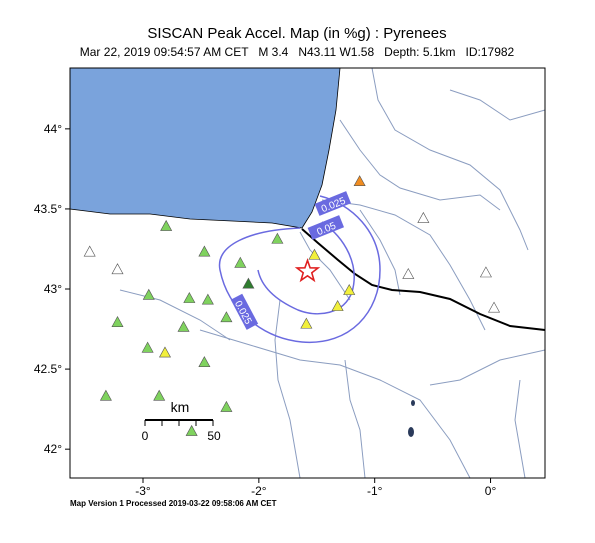 The width and height of the screenshot is (595, 543). Describe the element at coordinates (491, 491) in the screenshot. I see `x-tick-label: 0°` at that location.